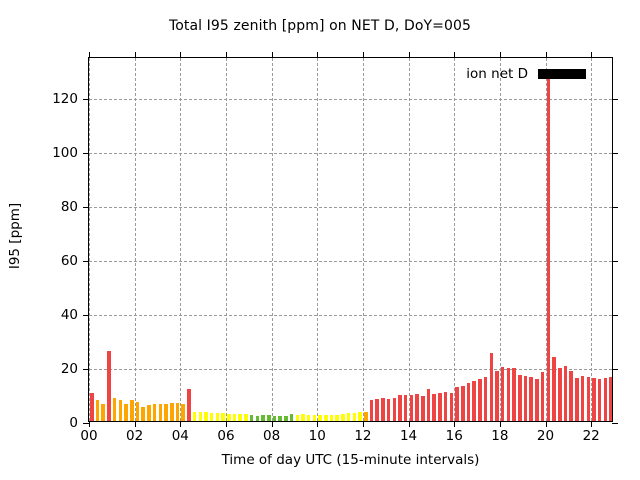  Describe the element at coordinates (454, 436) in the screenshot. I see `x-tick-label: 16` at that location.